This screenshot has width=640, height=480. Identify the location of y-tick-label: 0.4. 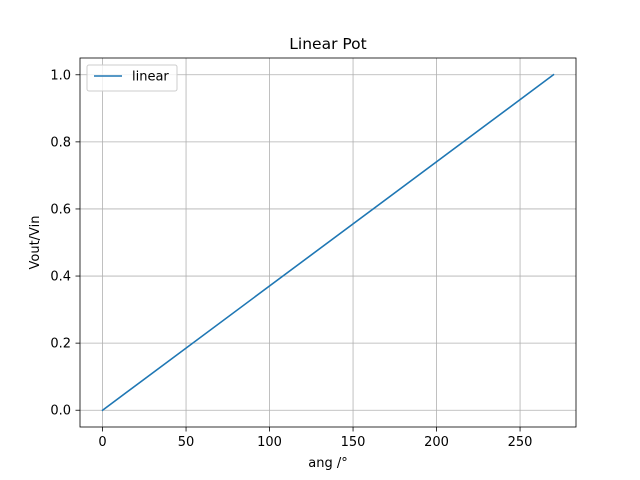
(60, 277).